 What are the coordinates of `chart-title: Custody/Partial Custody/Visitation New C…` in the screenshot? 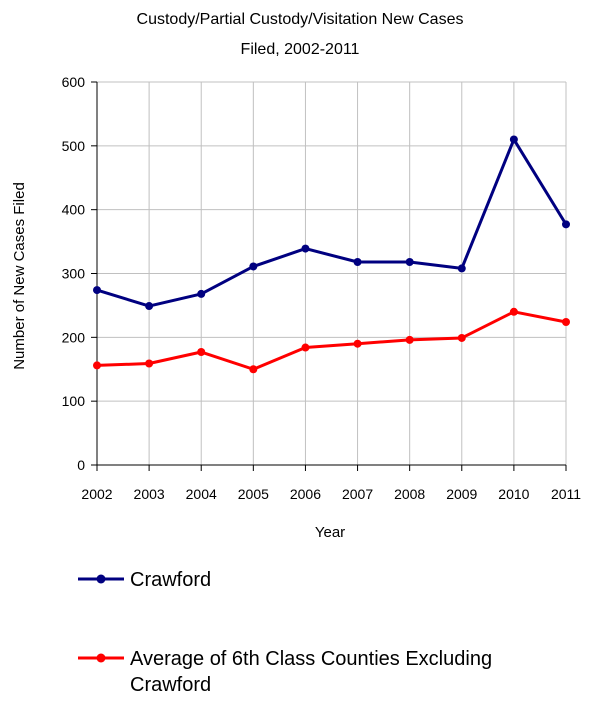 It's located at (300, 34).